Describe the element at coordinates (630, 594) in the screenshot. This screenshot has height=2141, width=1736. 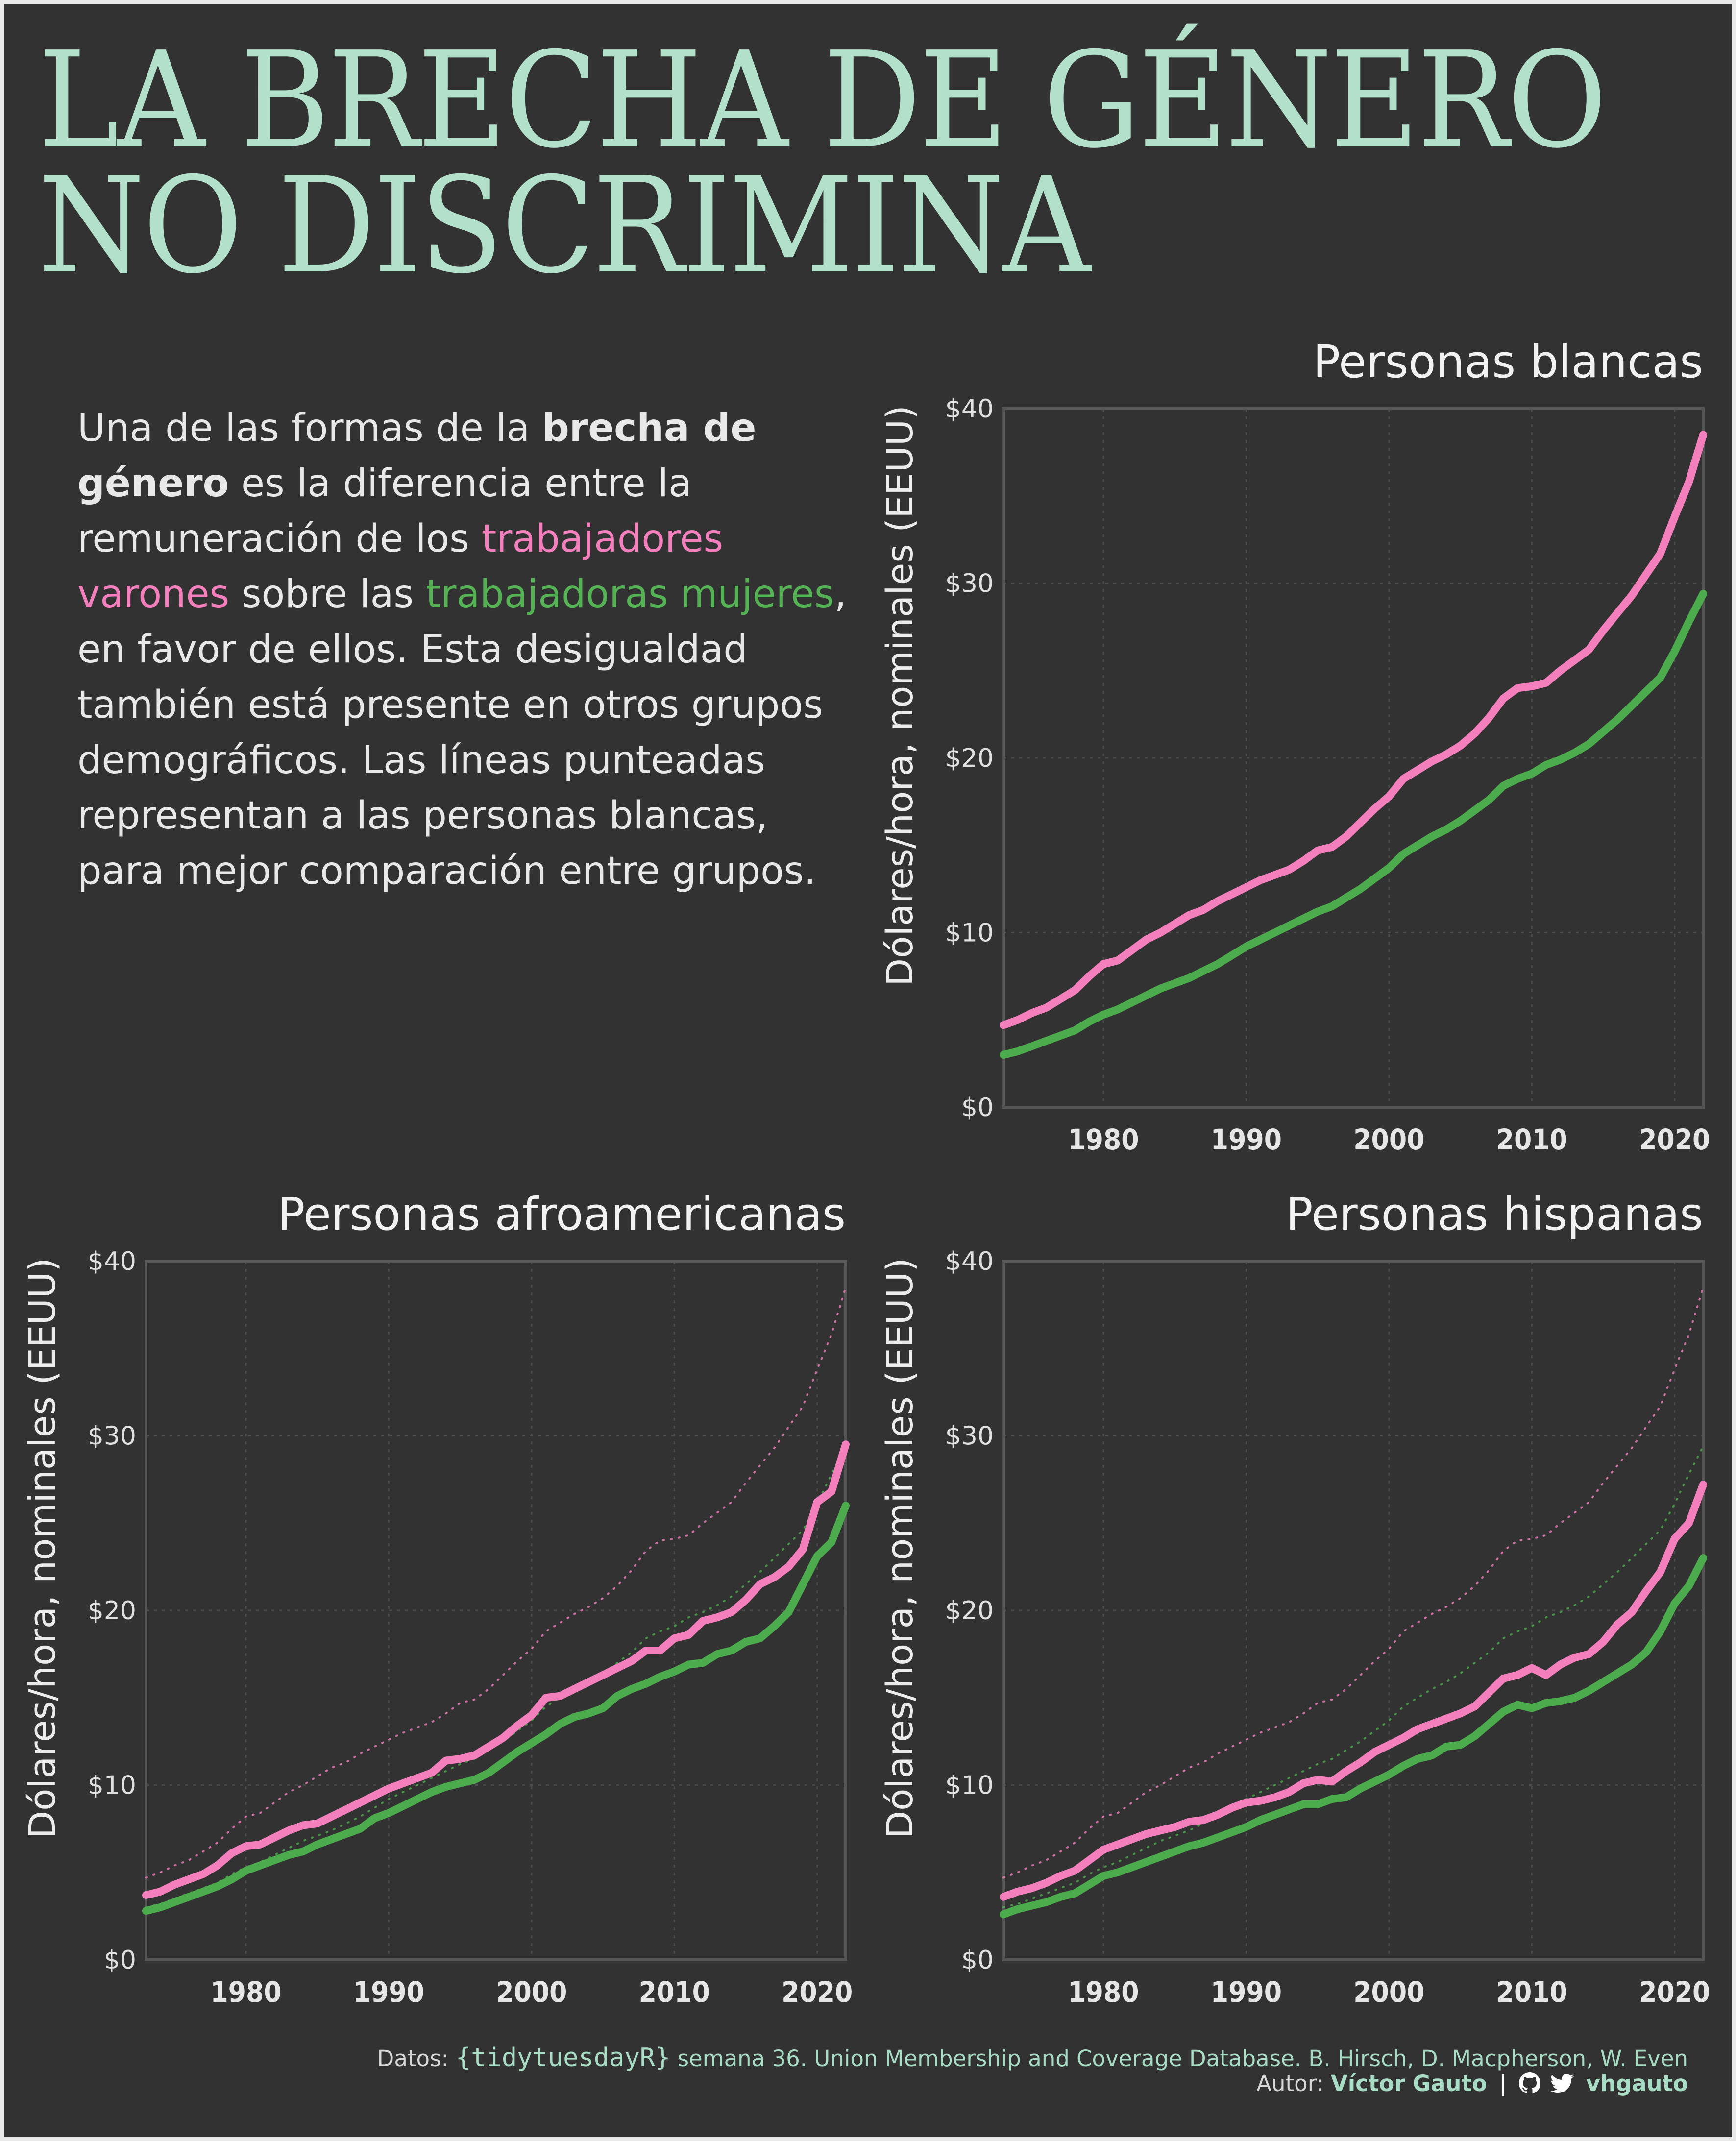
I see `intro-women-highlight: trabajadoras mujeres` at that location.